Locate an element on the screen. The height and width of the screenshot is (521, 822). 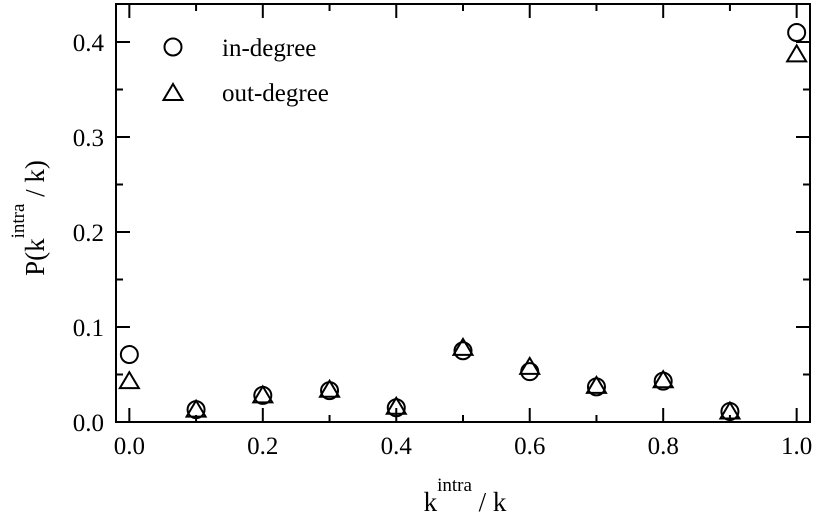
legend-circle-icon is located at coordinates (173, 47).